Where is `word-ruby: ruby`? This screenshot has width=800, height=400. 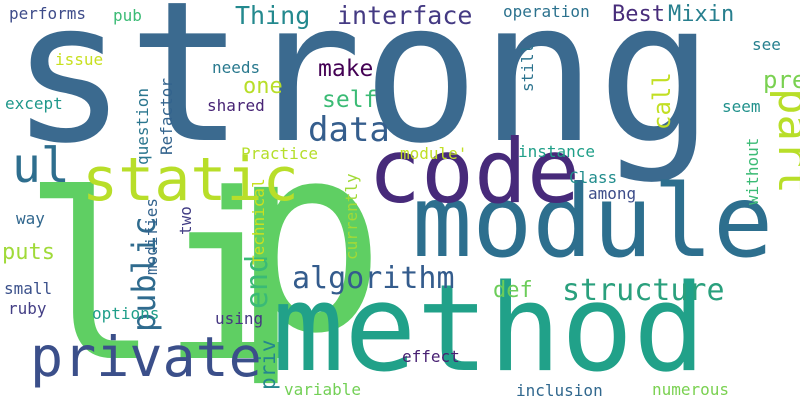 word-ruby: ruby is located at coordinates (27, 308).